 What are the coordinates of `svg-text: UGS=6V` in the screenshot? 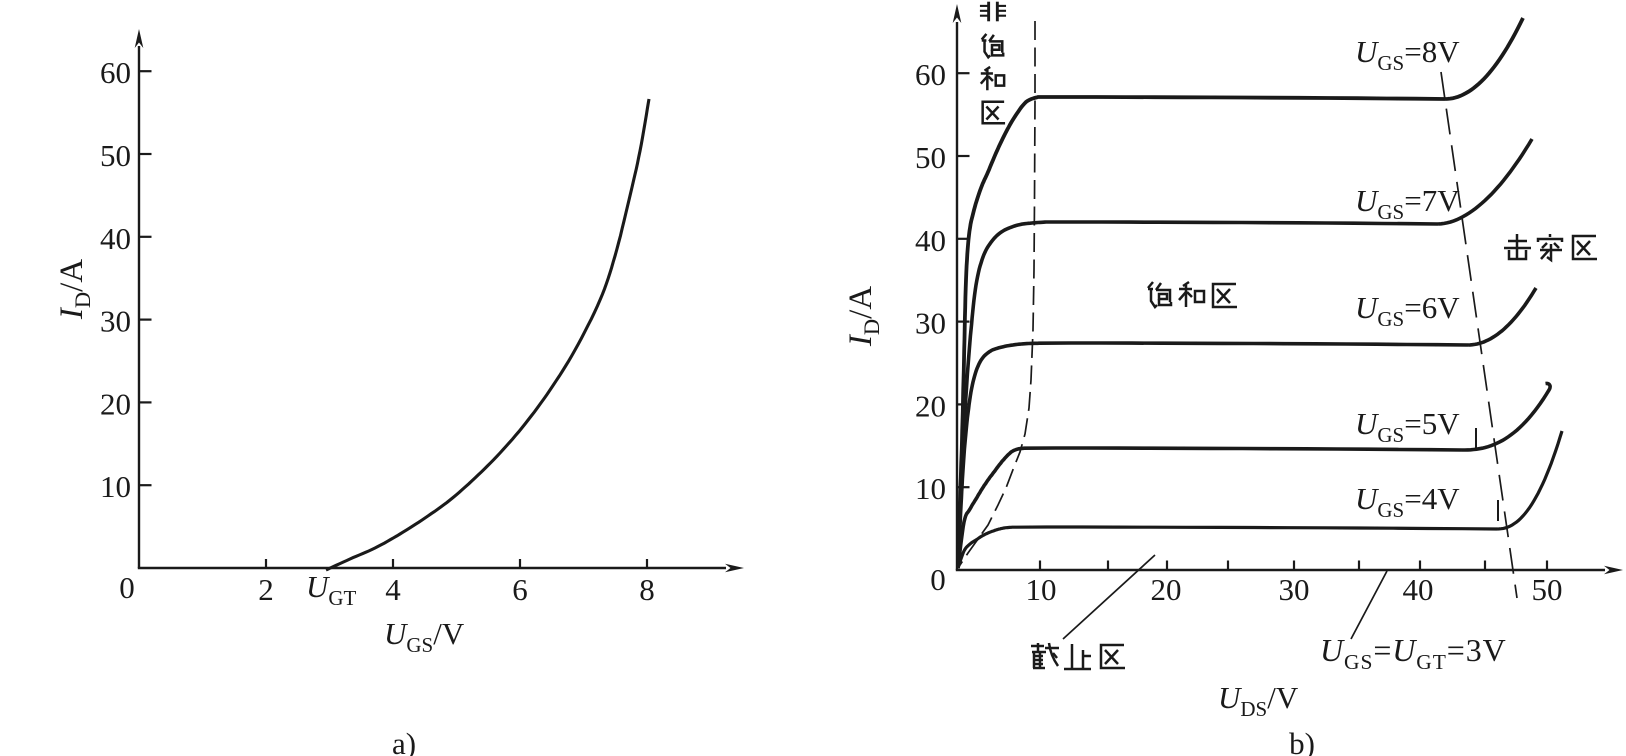 It's located at (1407, 310).